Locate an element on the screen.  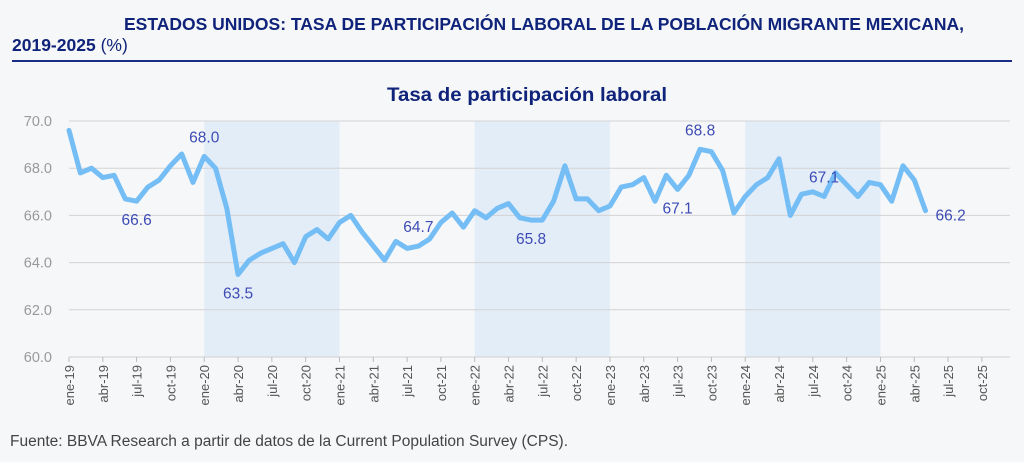
y-axis-ticks: 60.0 62.0 64.0 66.0 68.0 70.0 is located at coordinates (38, 240).